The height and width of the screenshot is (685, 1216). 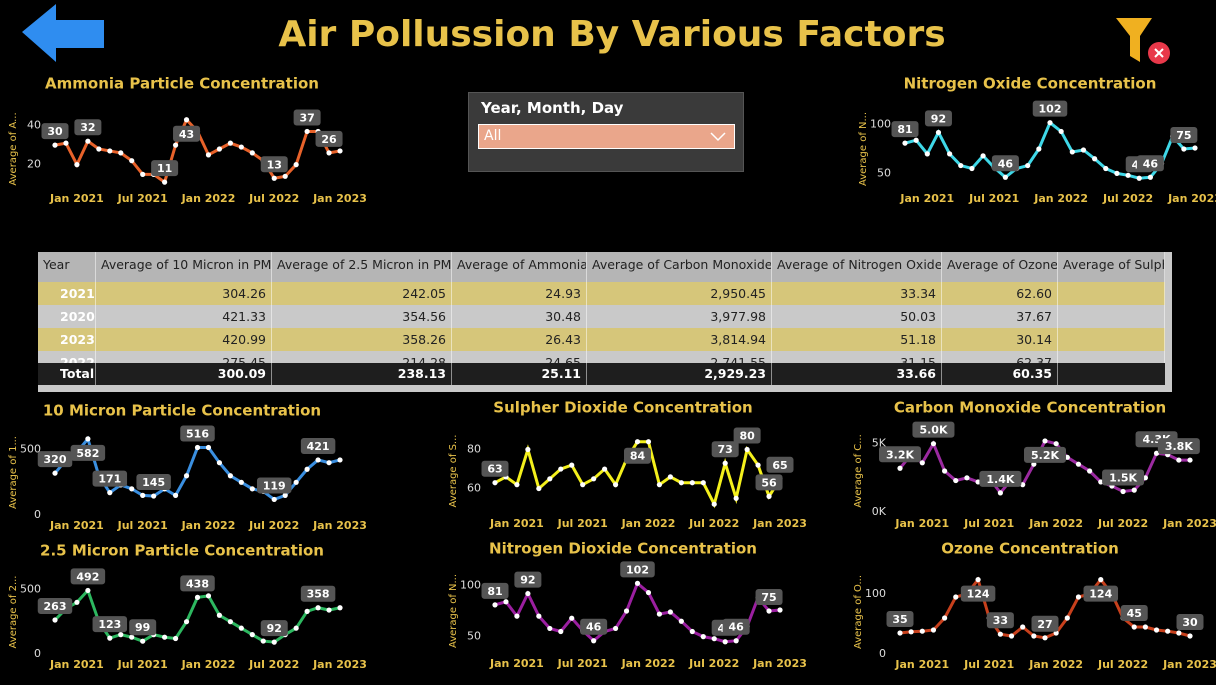 I want to click on x-tick-label: Jul 2022, so click(x=273, y=664).